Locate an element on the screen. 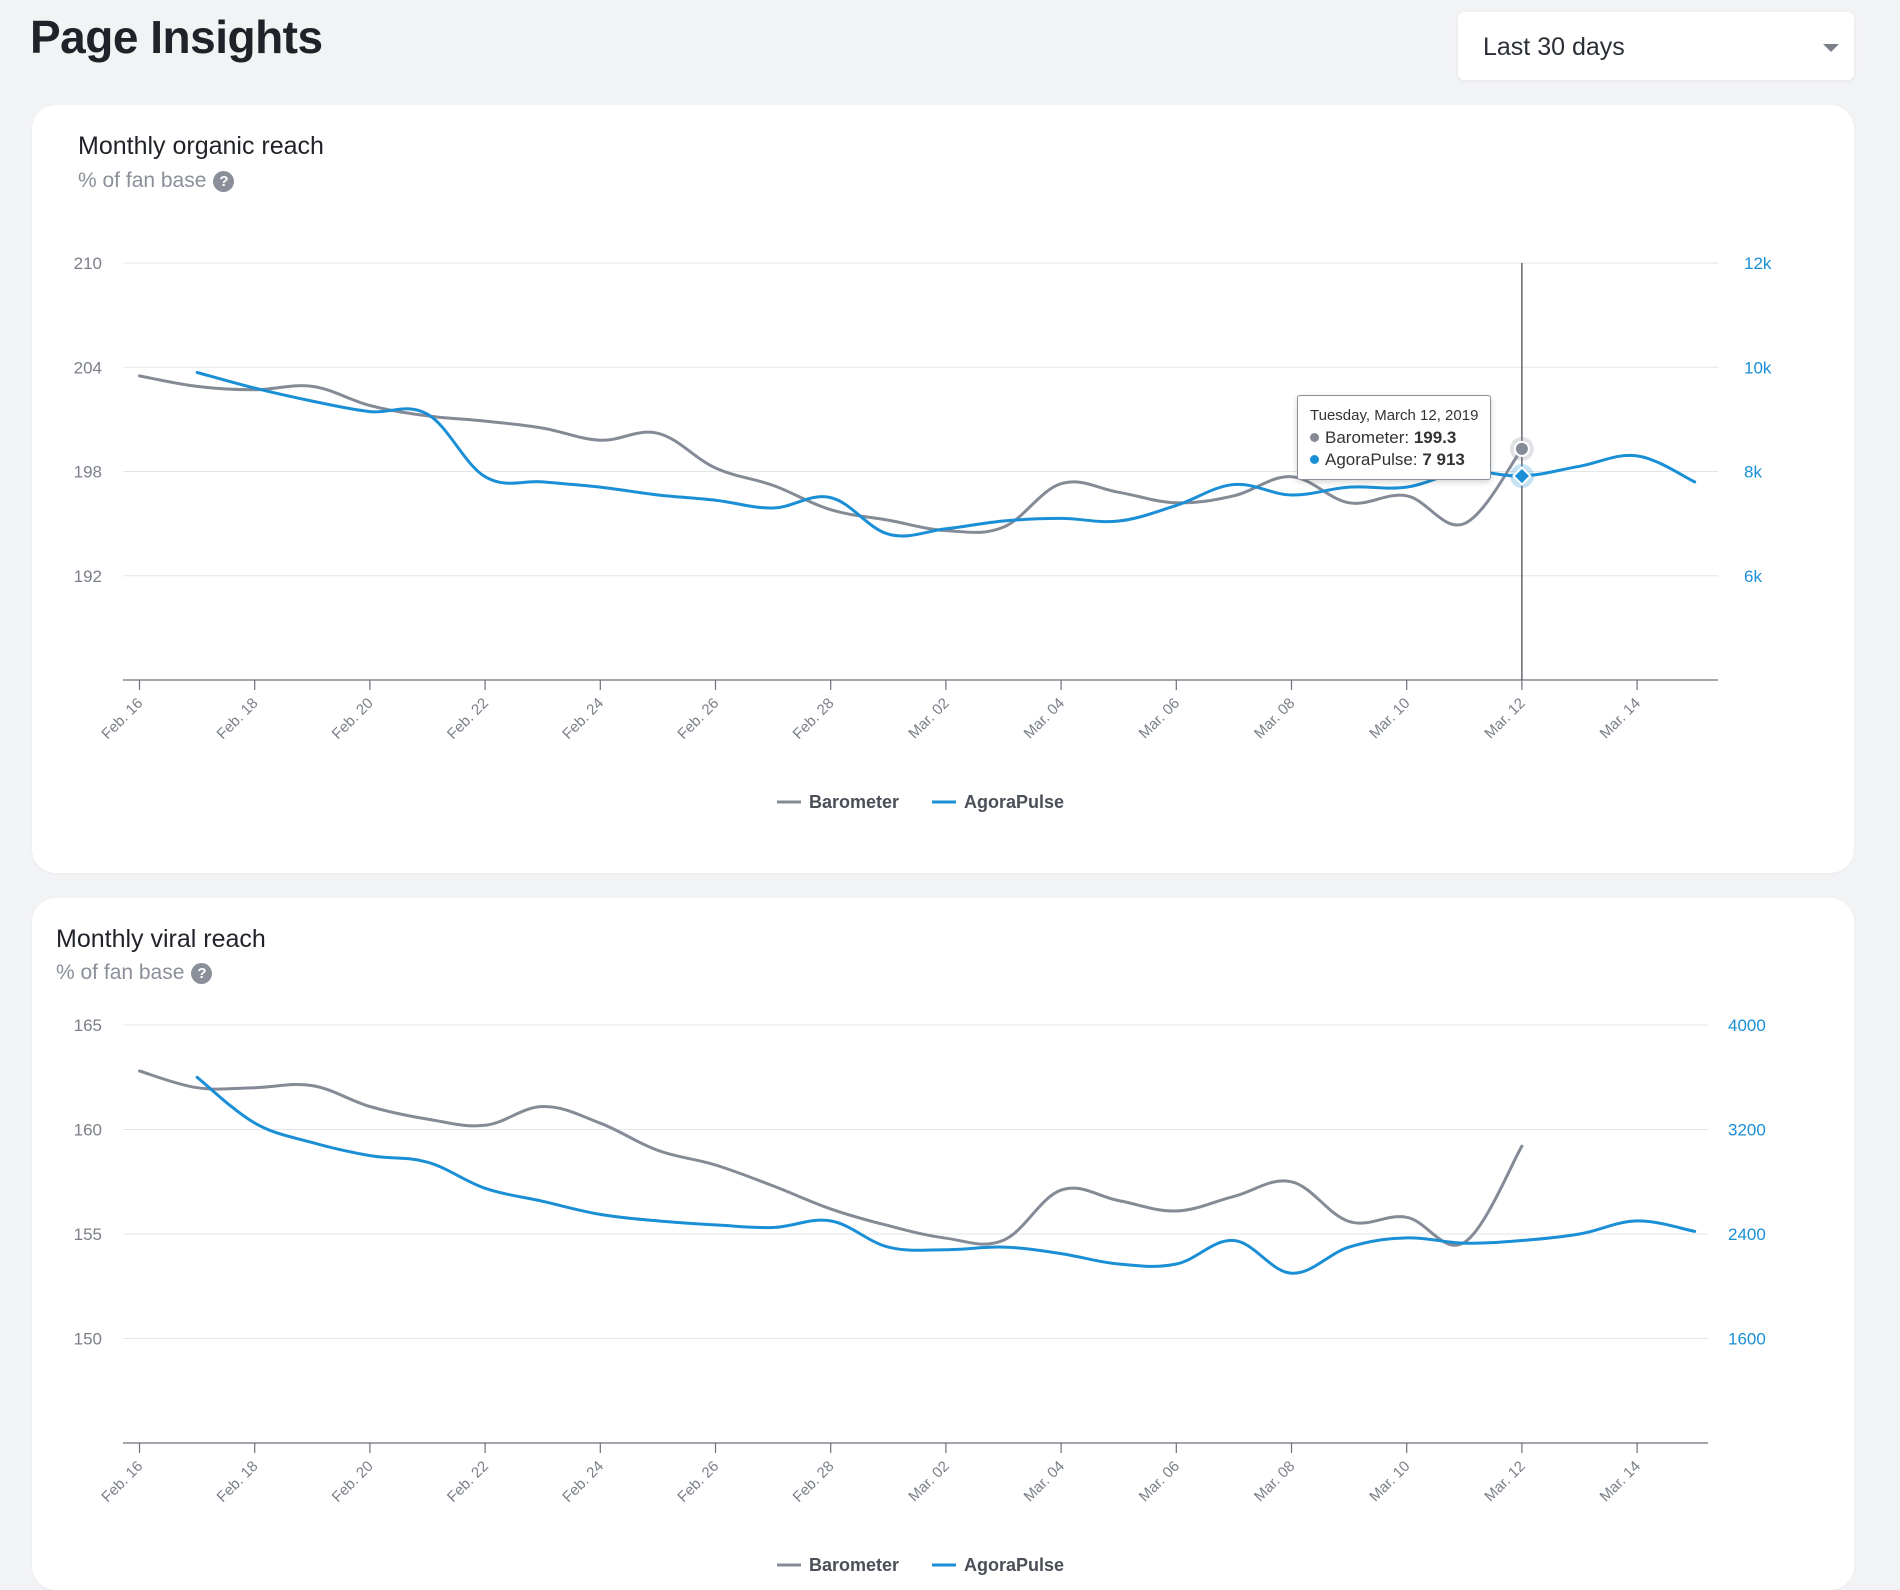  series-line-agorapulse is located at coordinates (946, 1175).